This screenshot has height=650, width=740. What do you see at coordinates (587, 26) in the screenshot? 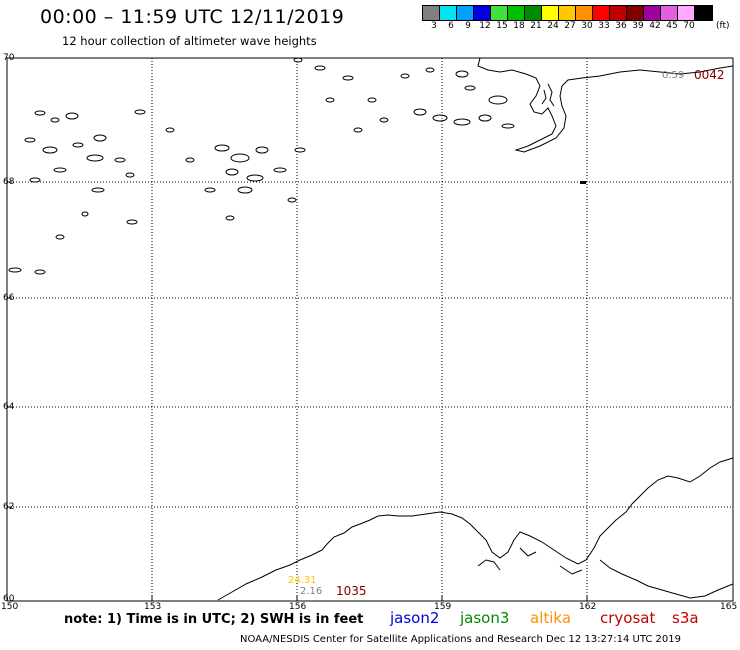
I see `legend-label: 30` at bounding box center [587, 26].